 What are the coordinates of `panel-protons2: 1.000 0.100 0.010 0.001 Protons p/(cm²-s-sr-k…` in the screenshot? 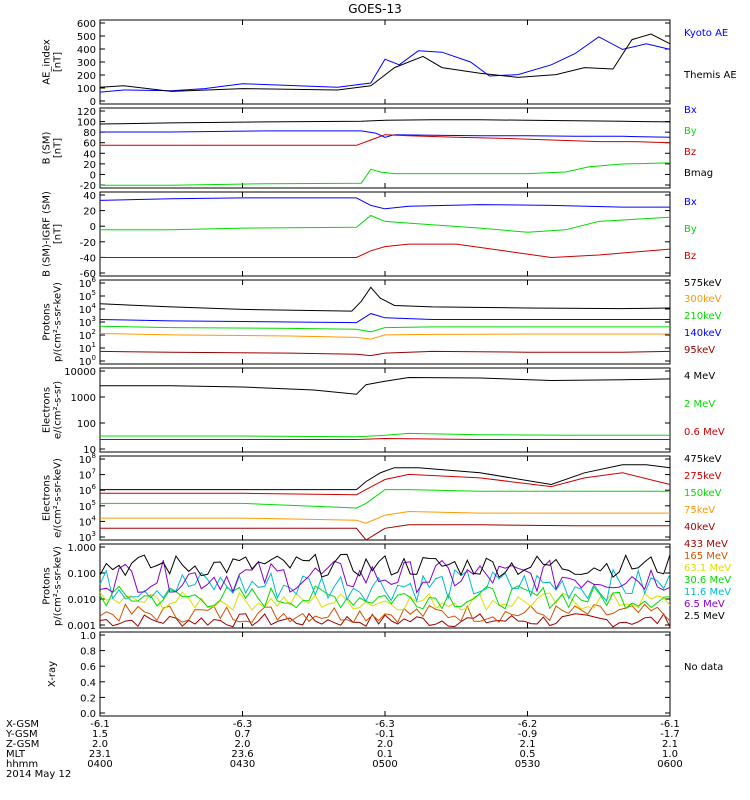 It's located at (387, 585).